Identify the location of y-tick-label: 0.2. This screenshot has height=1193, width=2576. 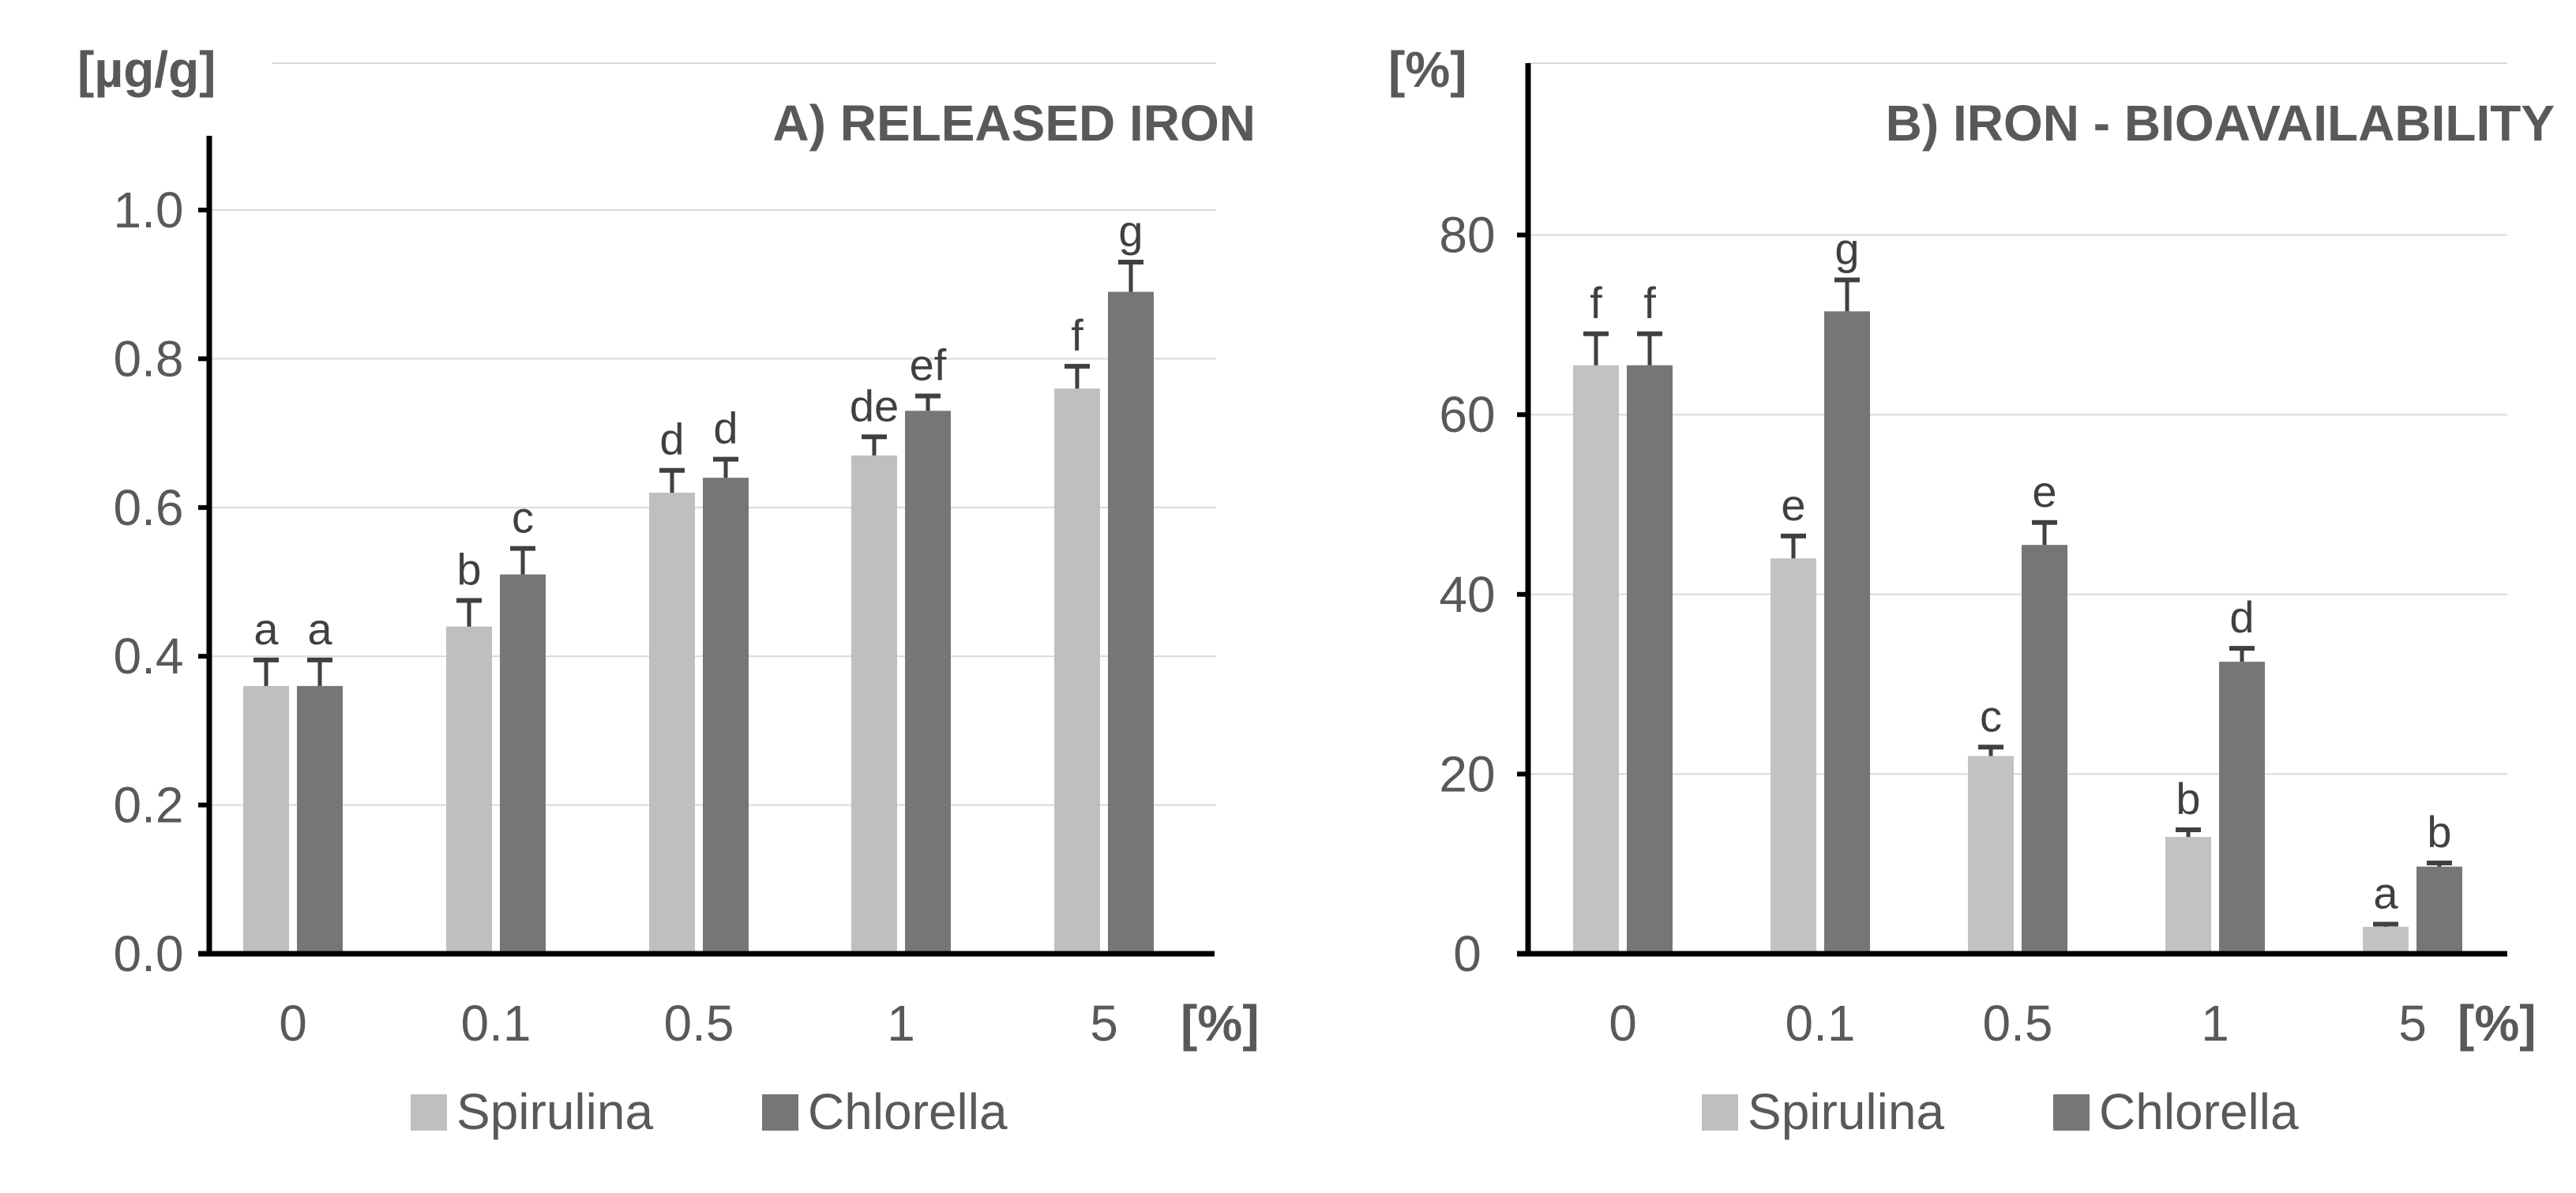
(149, 806).